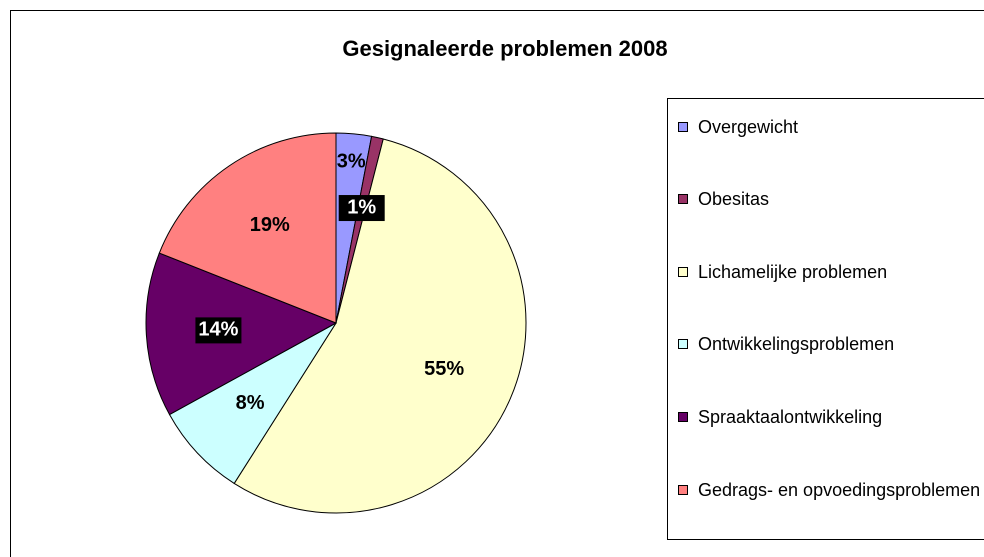 The height and width of the screenshot is (557, 984). I want to click on legend-item: Gedrags- en opvoedingsproblemen, so click(829, 490).